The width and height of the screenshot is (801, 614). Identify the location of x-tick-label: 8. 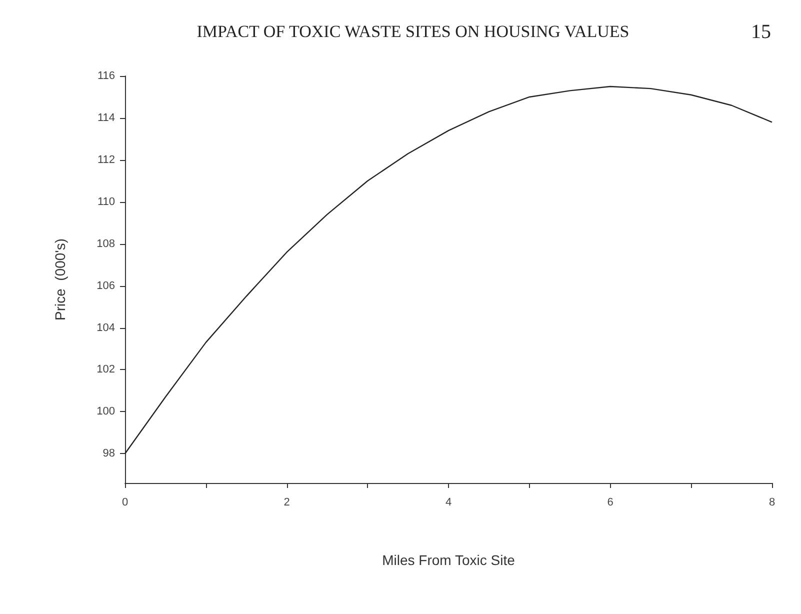
(772, 502).